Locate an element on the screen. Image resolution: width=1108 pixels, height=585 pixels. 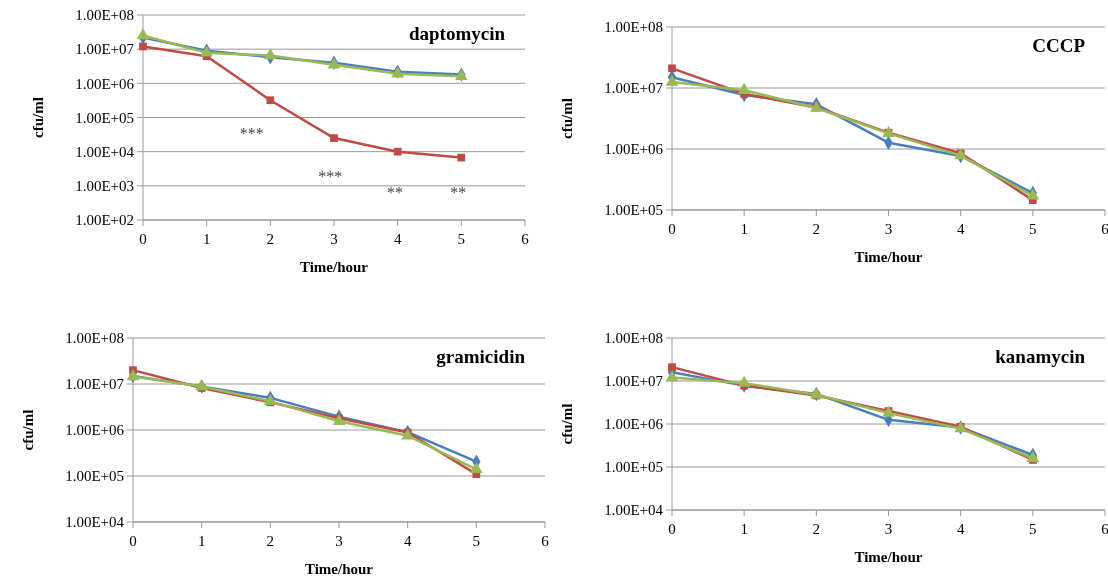
chart-title: daptomycin is located at coordinates (457, 33).